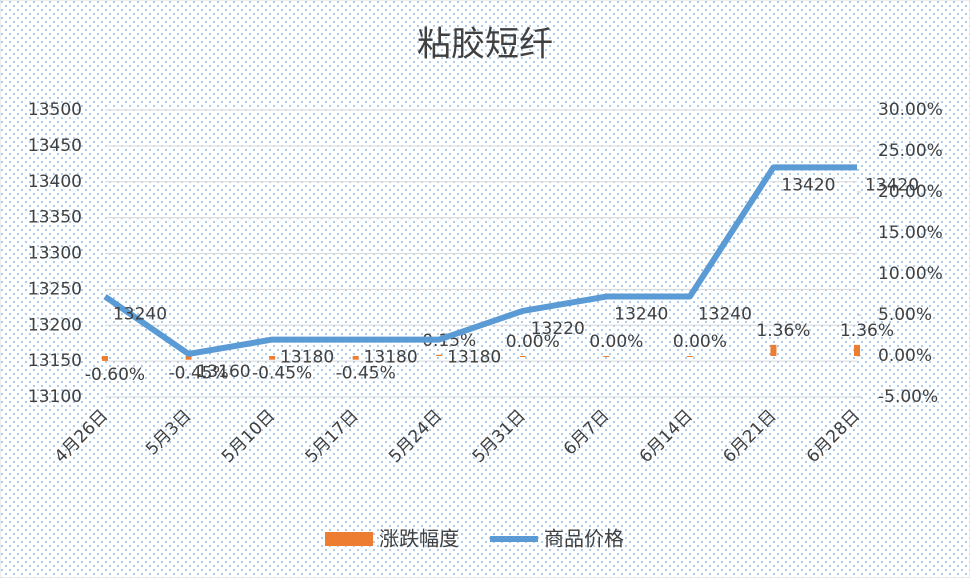  I want to click on y-tick-label: 13400, so click(55, 182).